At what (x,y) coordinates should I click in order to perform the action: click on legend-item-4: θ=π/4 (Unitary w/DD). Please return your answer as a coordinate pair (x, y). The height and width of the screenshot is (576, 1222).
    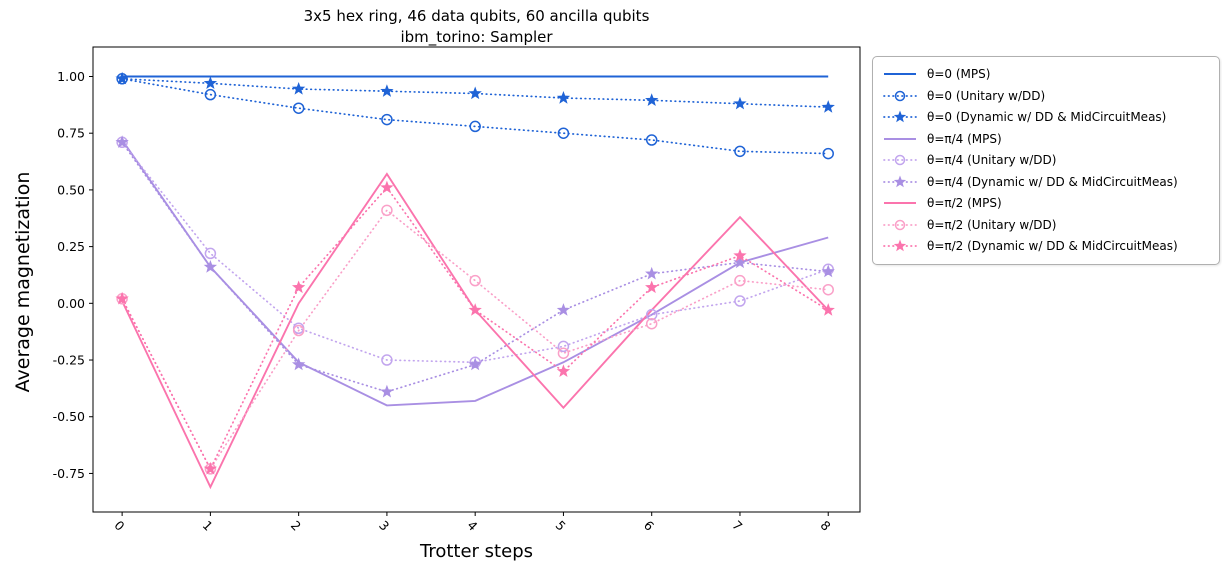
    Looking at the image, I should click on (1046, 160).